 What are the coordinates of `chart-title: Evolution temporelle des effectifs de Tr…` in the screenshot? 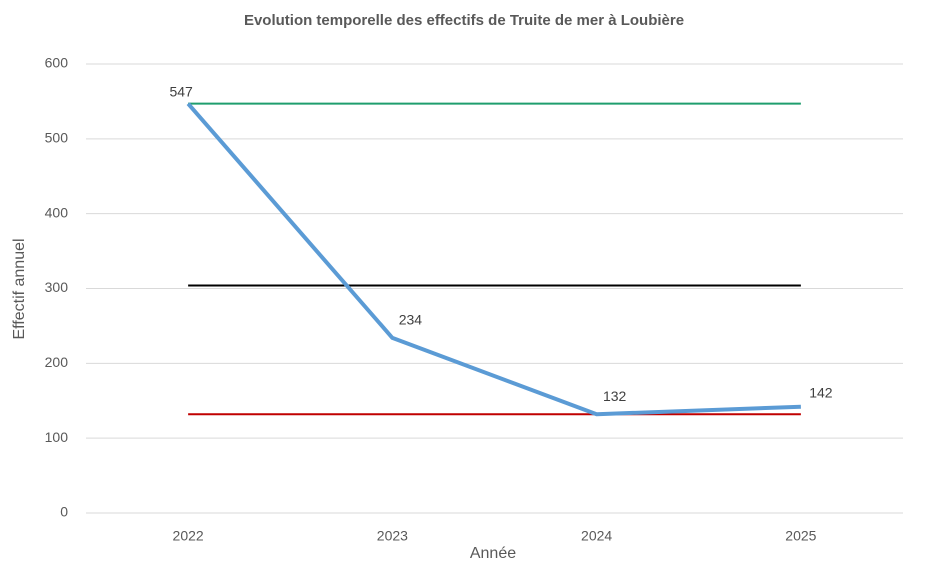 It's located at (464, 20).